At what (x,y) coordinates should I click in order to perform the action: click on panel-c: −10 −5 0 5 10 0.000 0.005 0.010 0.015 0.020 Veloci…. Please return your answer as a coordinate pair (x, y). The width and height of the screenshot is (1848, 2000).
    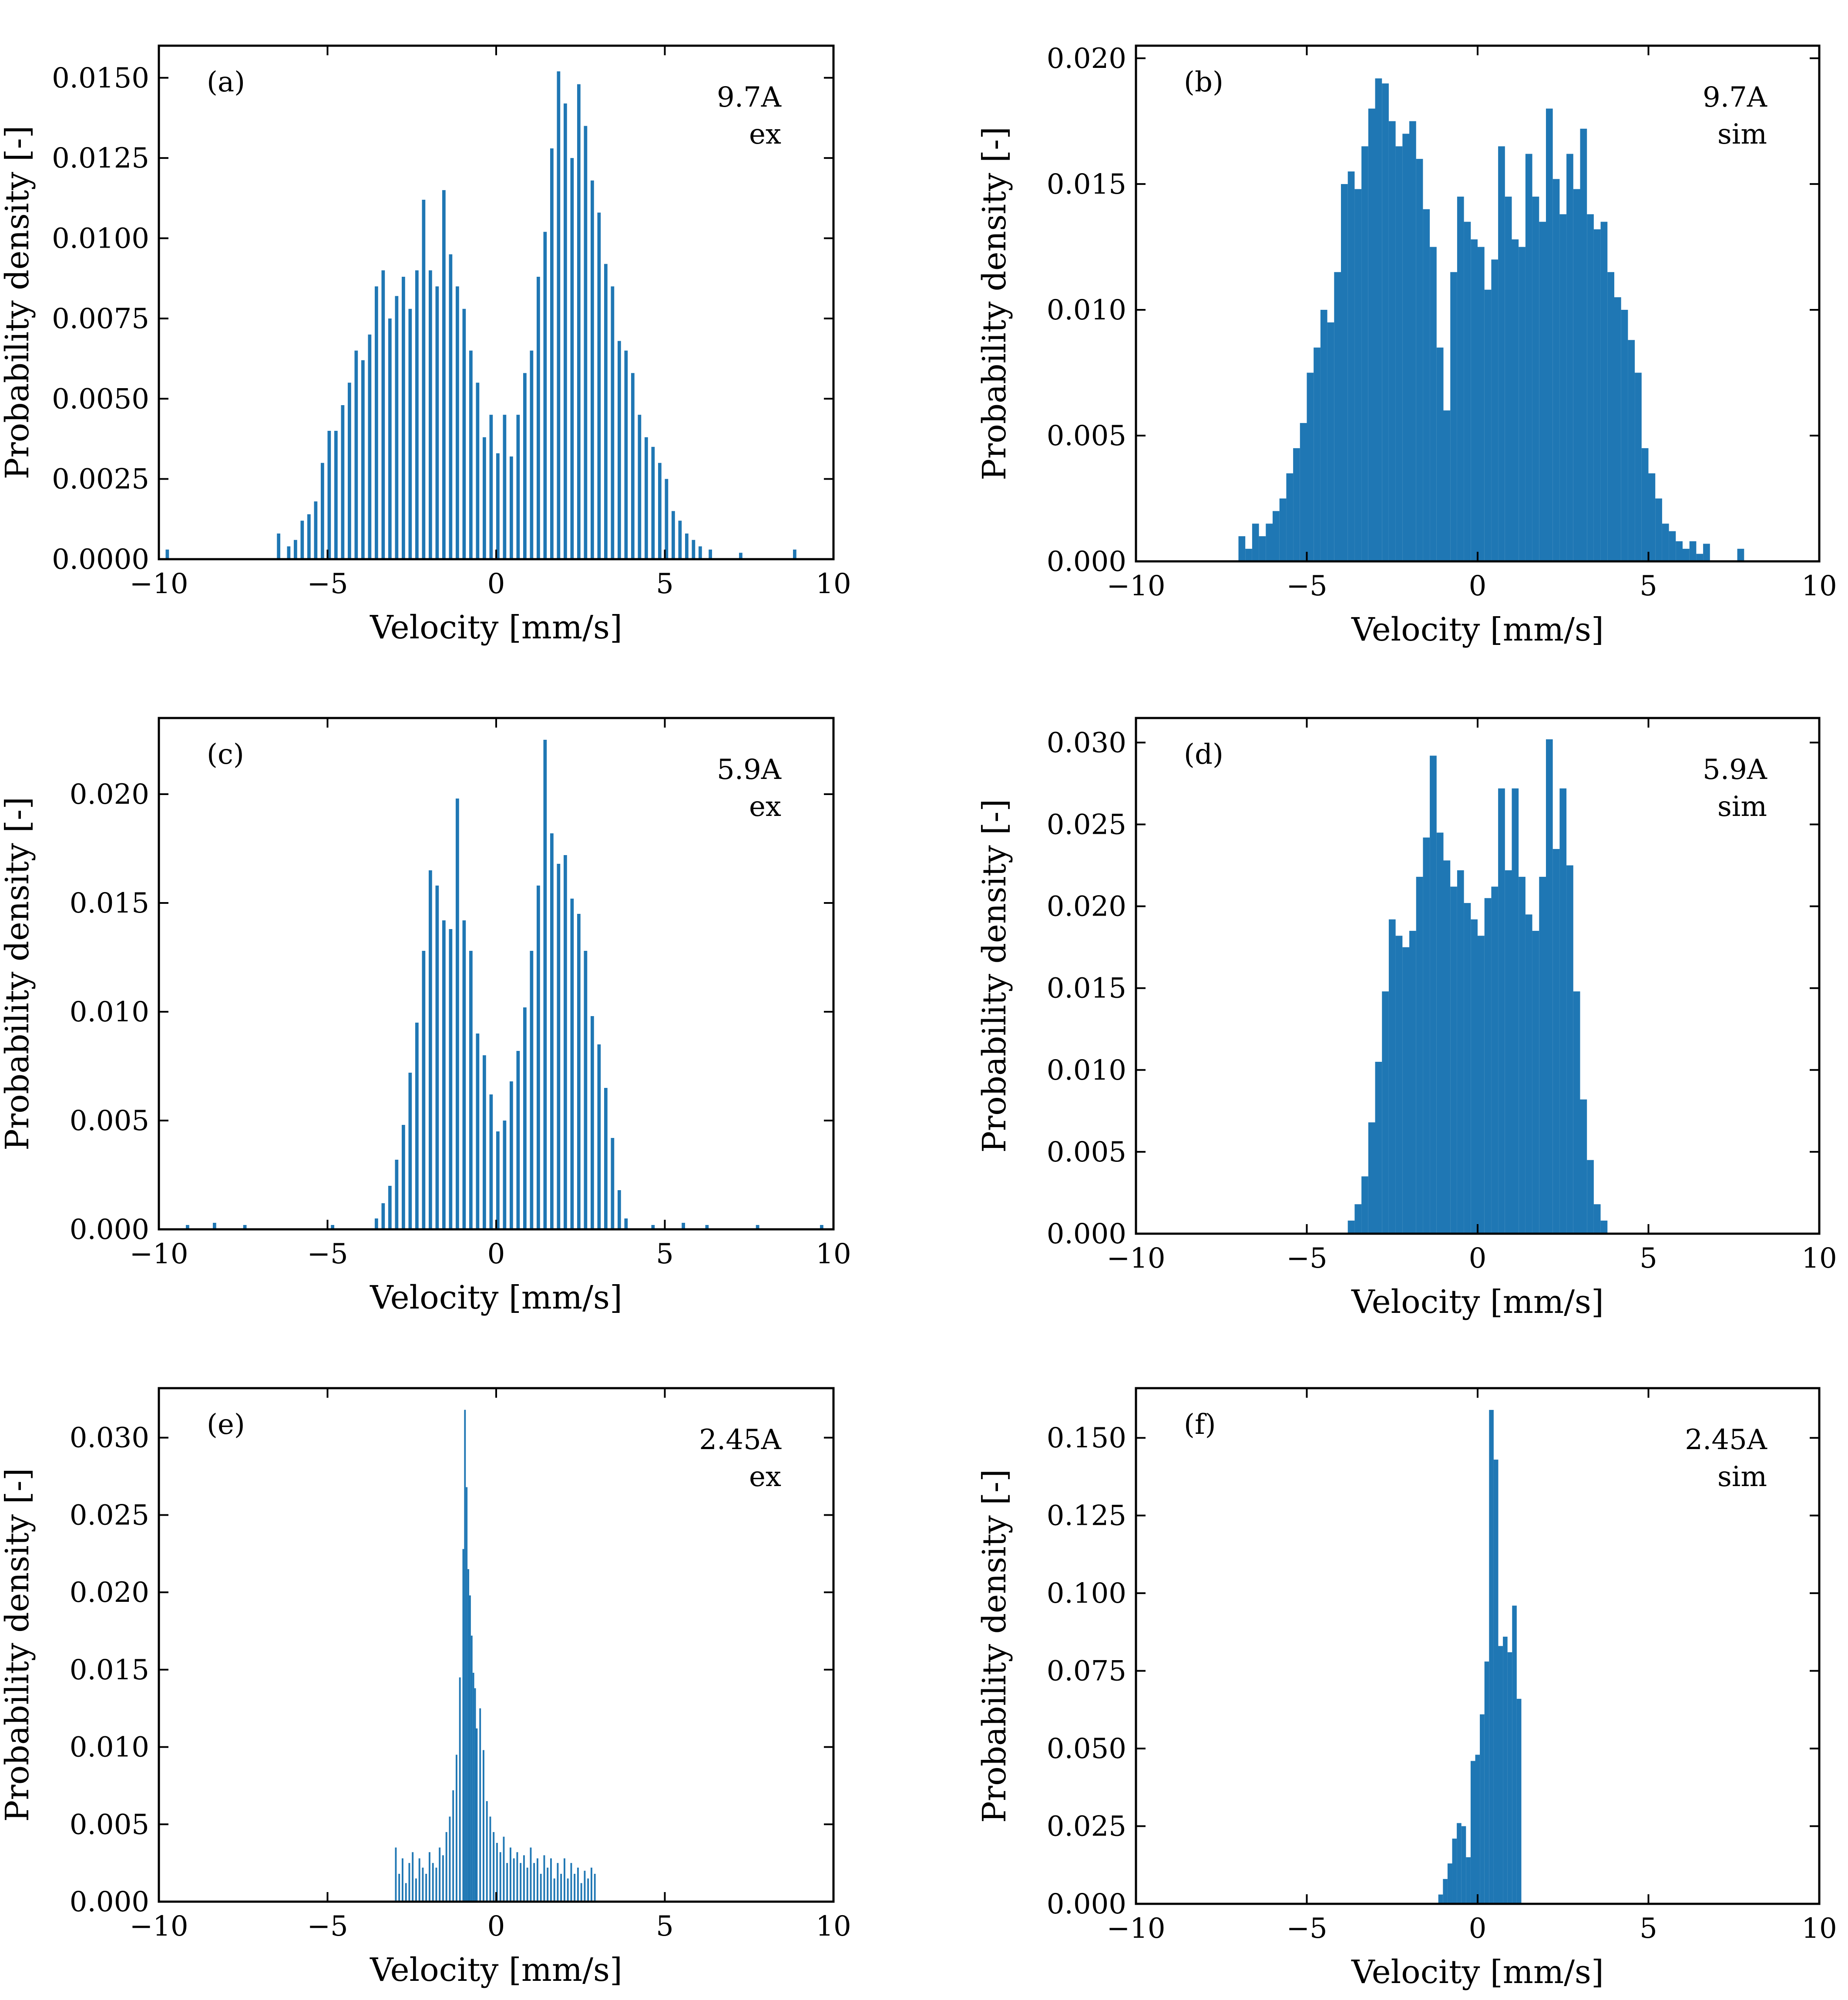
    Looking at the image, I should click on (425, 1016).